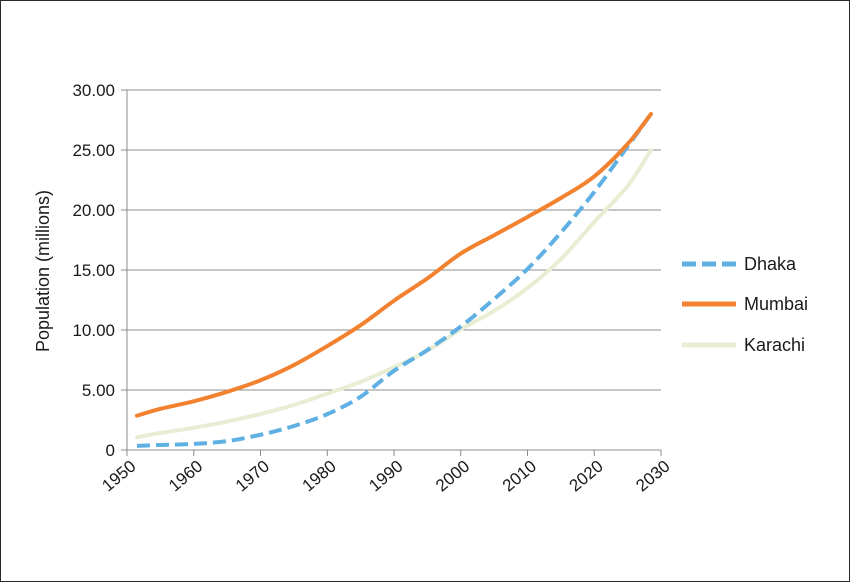 The width and height of the screenshot is (850, 582). Describe the element at coordinates (110, 450) in the screenshot. I see `y-tick-label-0: 0` at that location.